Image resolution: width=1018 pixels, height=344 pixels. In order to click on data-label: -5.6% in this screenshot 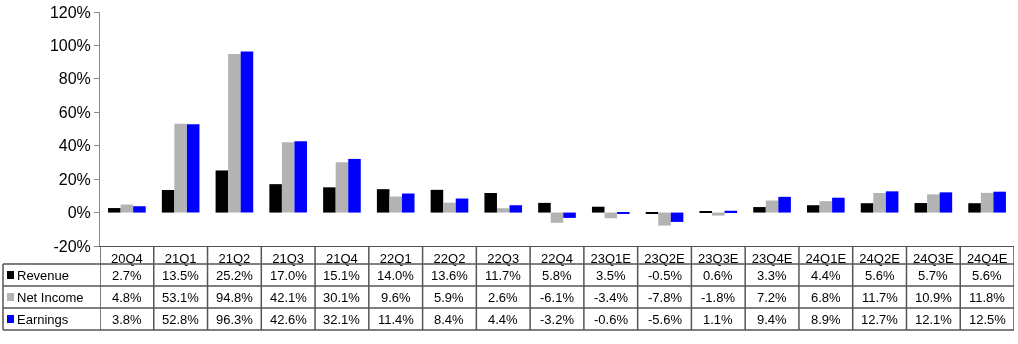, I will do `click(665, 319)`.